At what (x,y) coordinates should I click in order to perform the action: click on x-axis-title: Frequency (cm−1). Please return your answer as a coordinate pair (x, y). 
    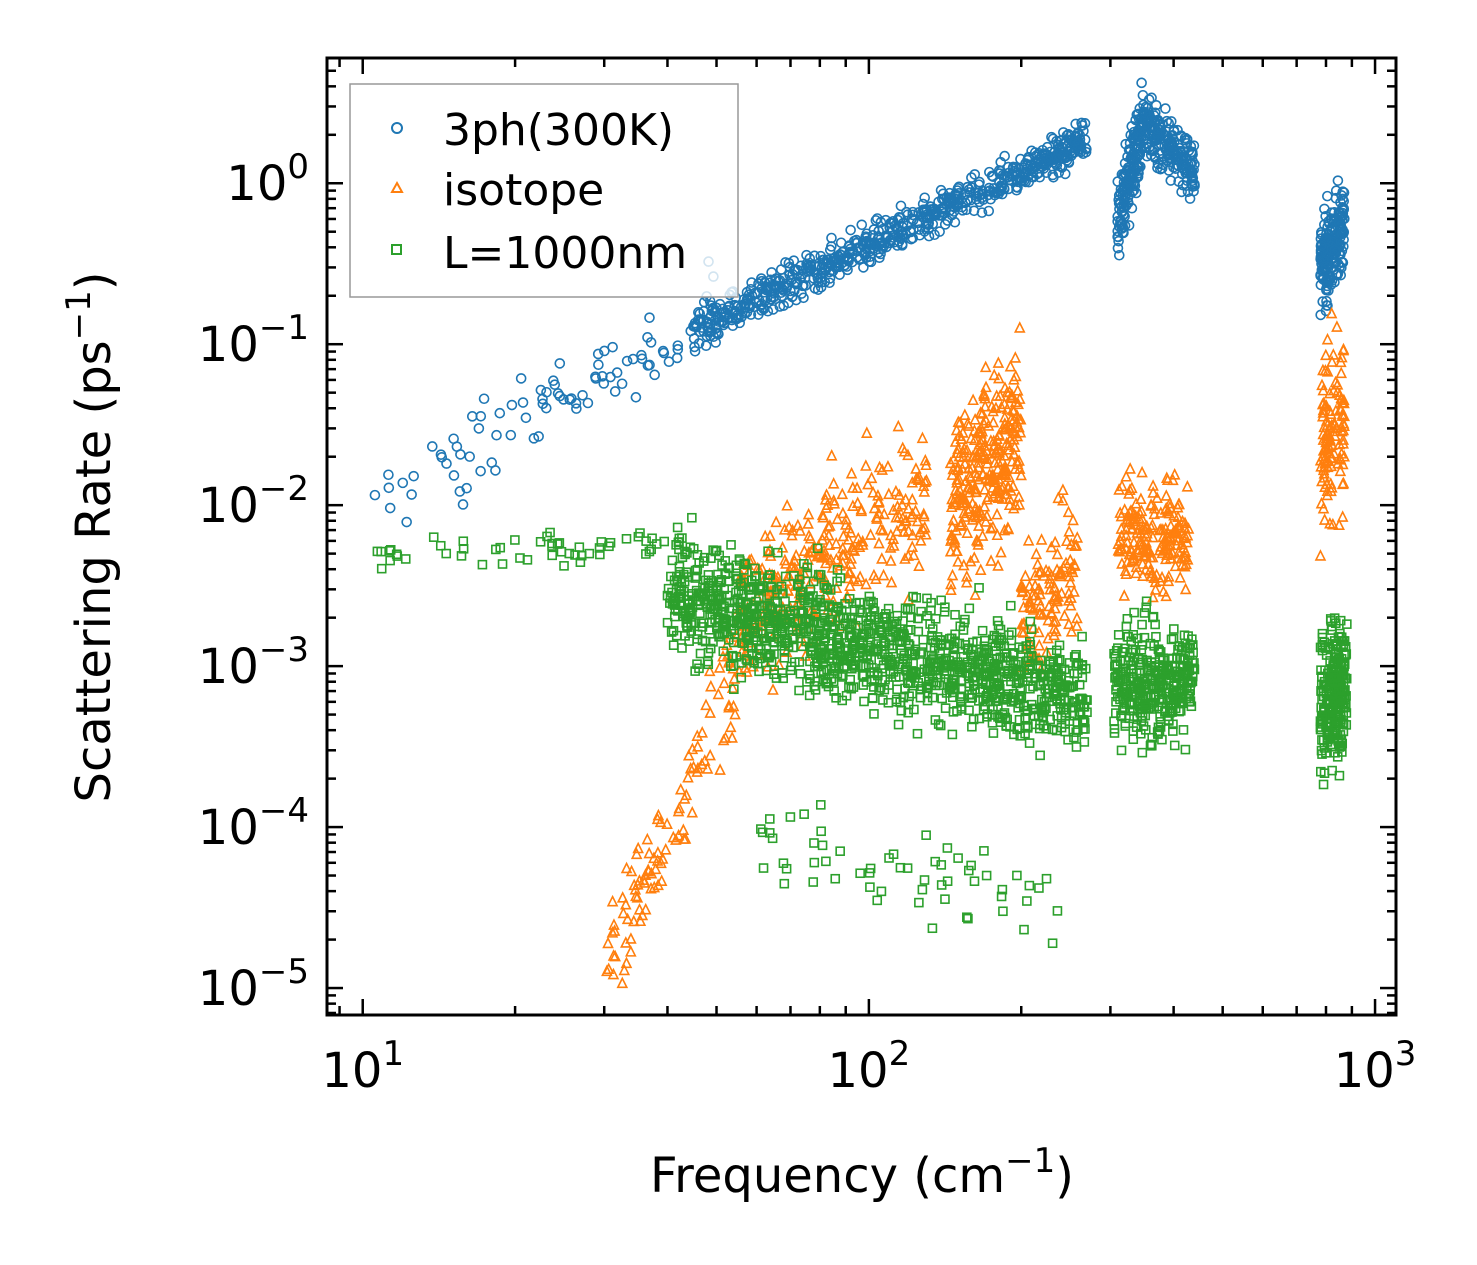
    Looking at the image, I should click on (862, 1172).